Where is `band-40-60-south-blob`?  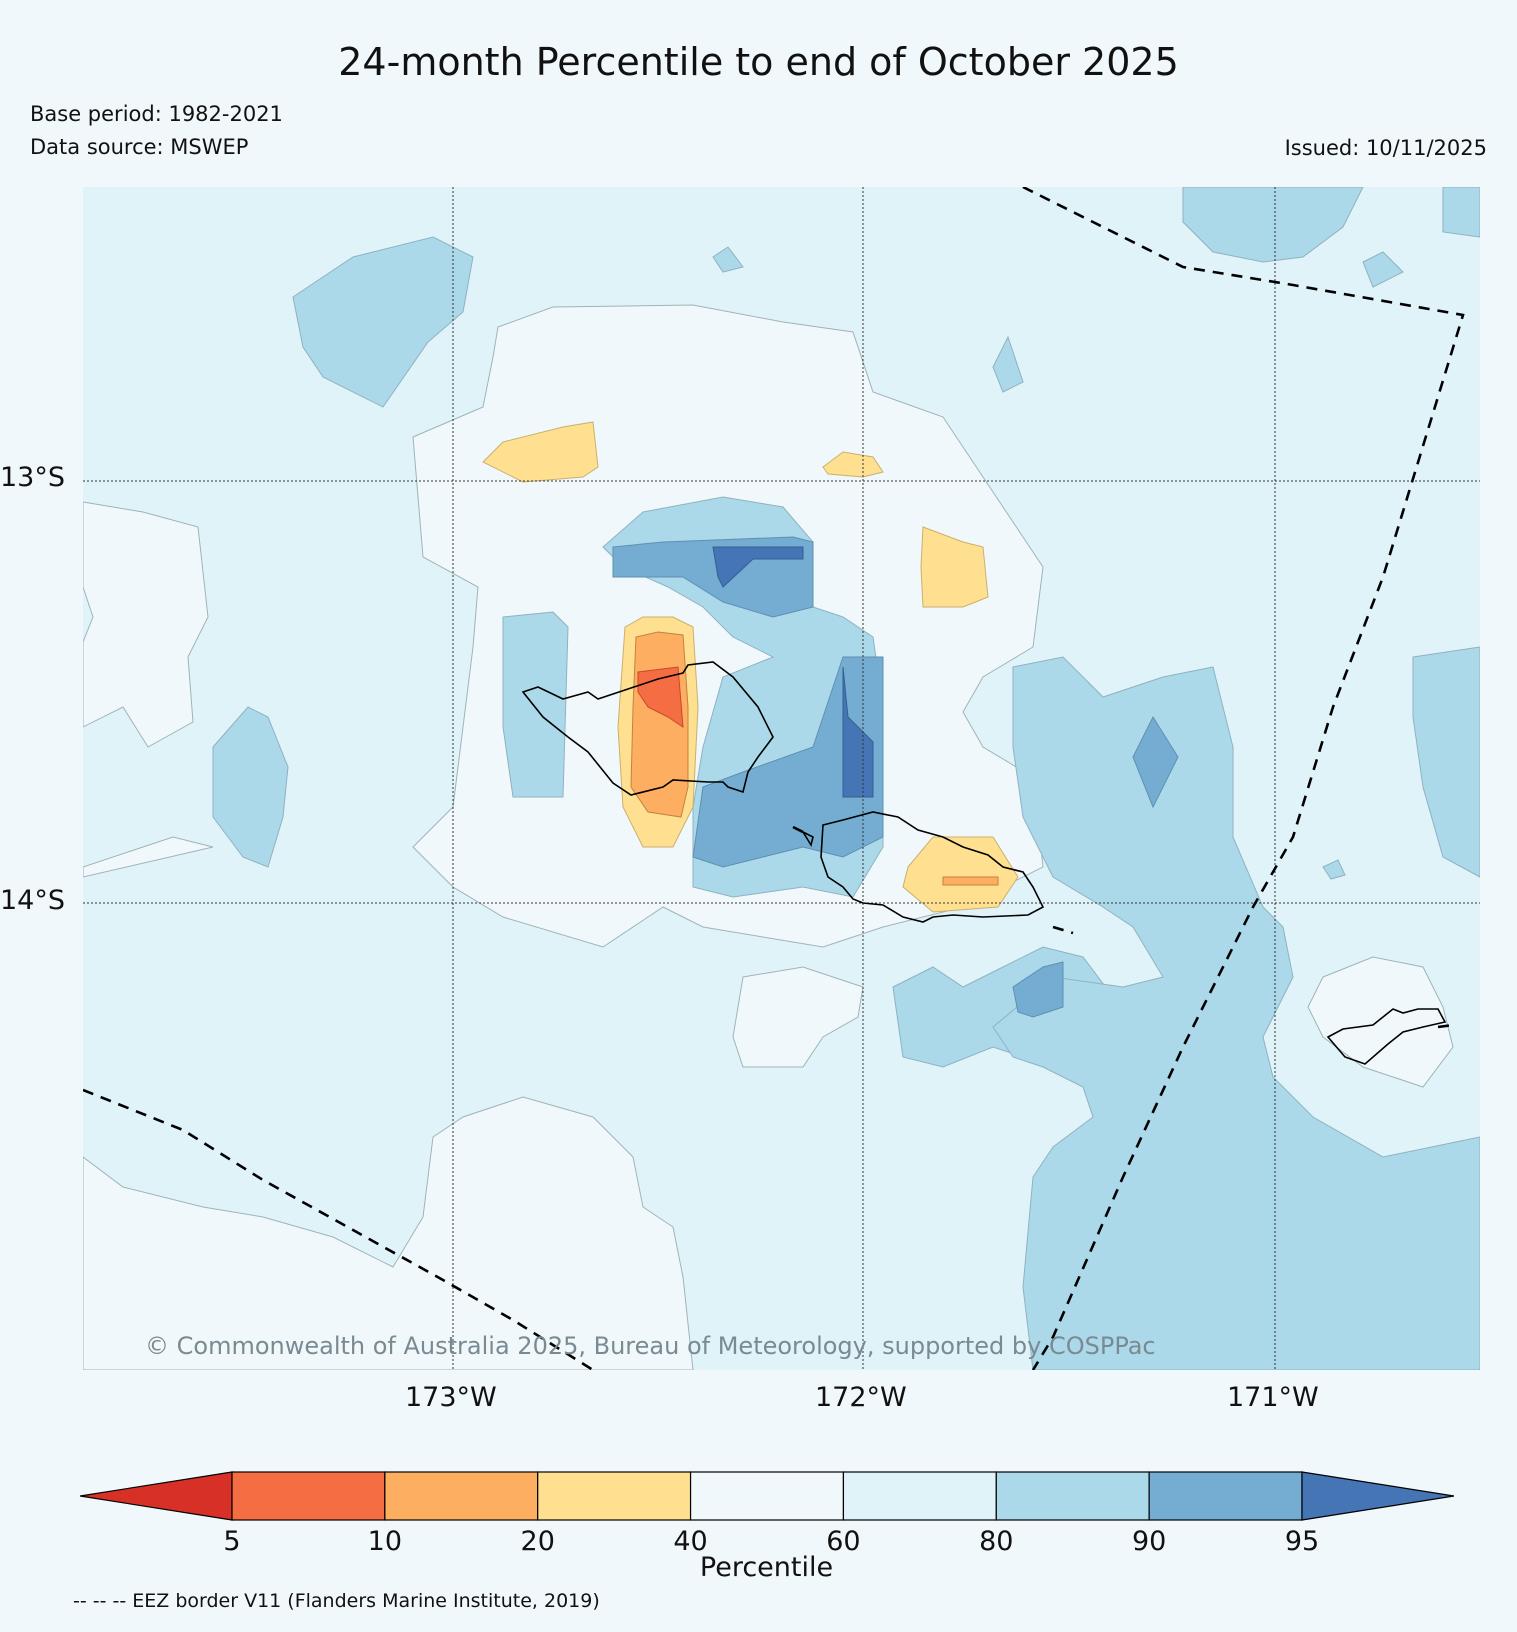 band-40-60-south-blob is located at coordinates (798, 1017).